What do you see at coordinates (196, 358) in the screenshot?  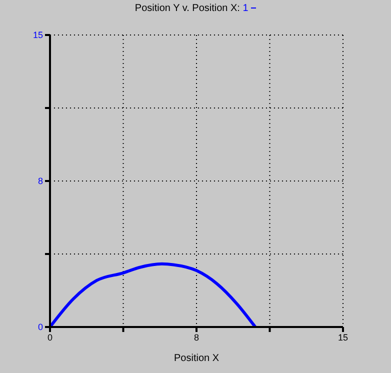 I see `x-axis-title: Position X` at bounding box center [196, 358].